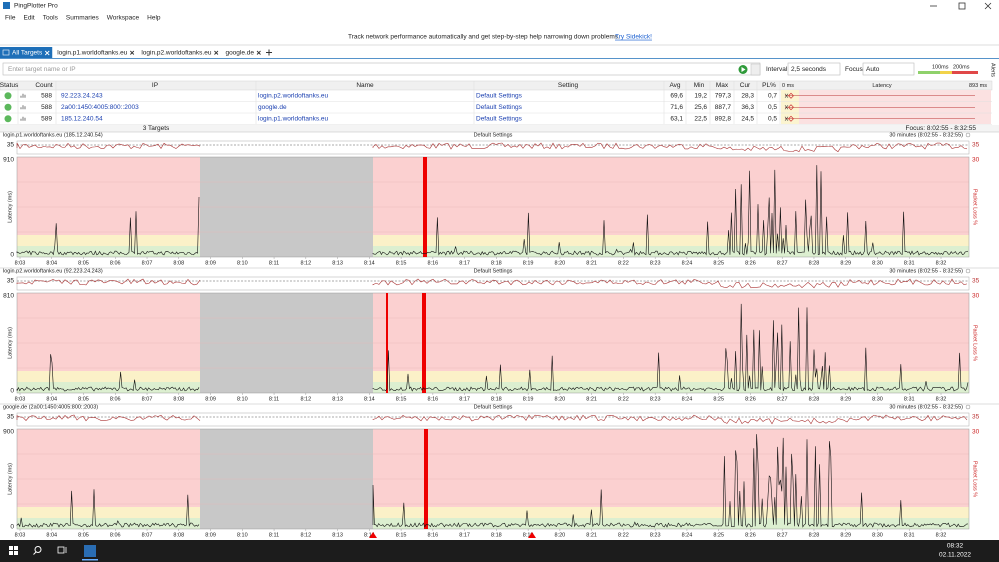 This screenshot has height=562, width=999. Describe the element at coordinates (242, 263) in the screenshot. I see `time-tick-label: 8:10` at that location.